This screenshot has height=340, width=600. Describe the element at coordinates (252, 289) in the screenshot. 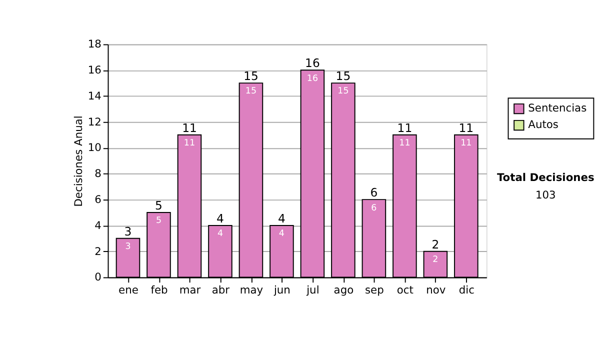

I see `x-tick-label: may` at that location.